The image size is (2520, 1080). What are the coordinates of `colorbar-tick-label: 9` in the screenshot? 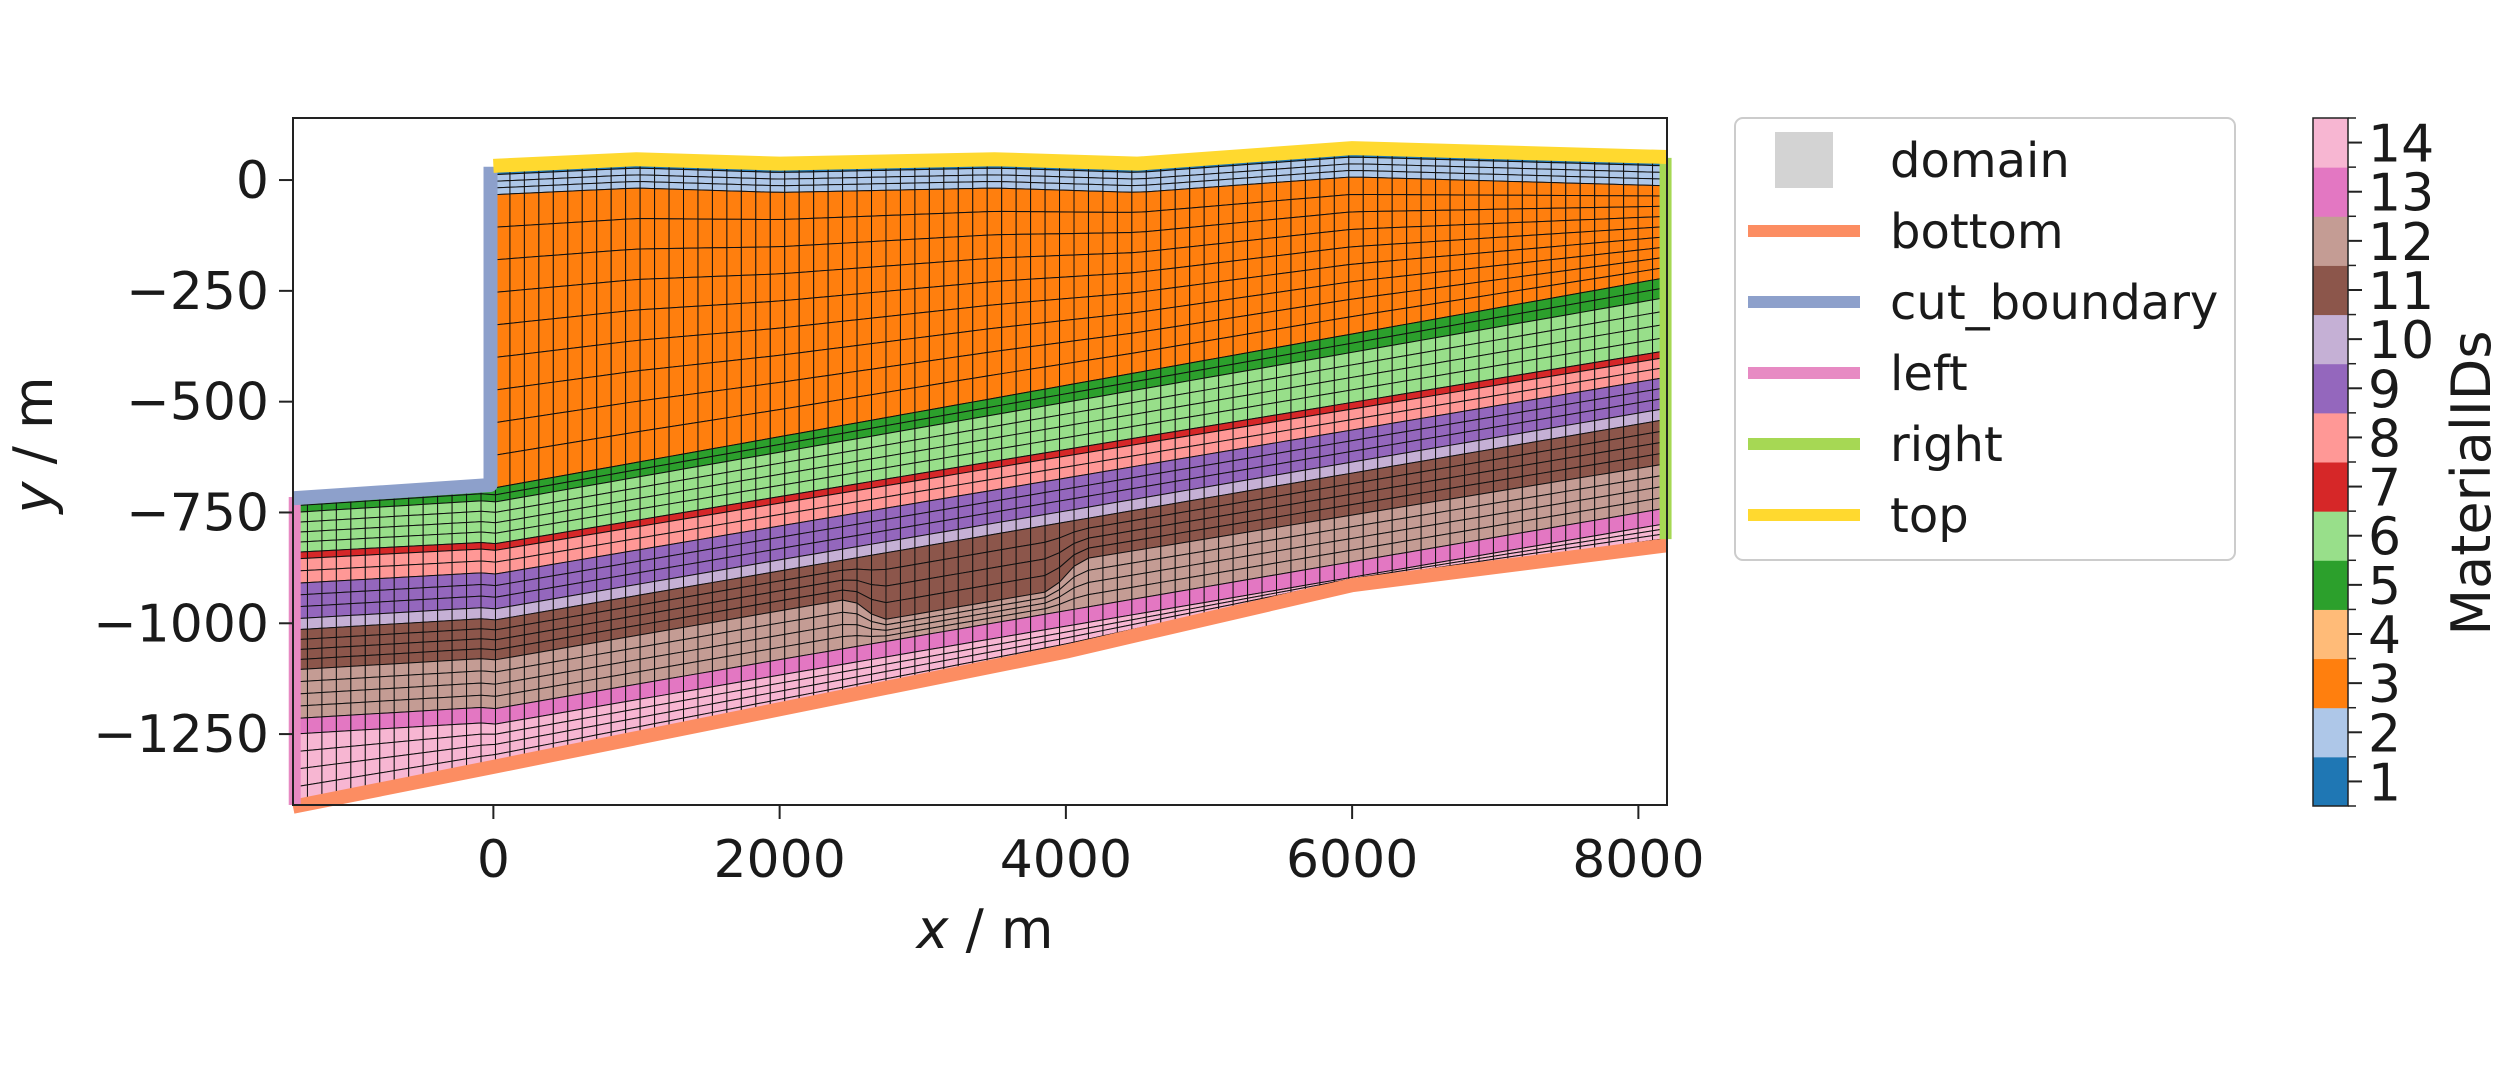 It's located at (2384, 390).